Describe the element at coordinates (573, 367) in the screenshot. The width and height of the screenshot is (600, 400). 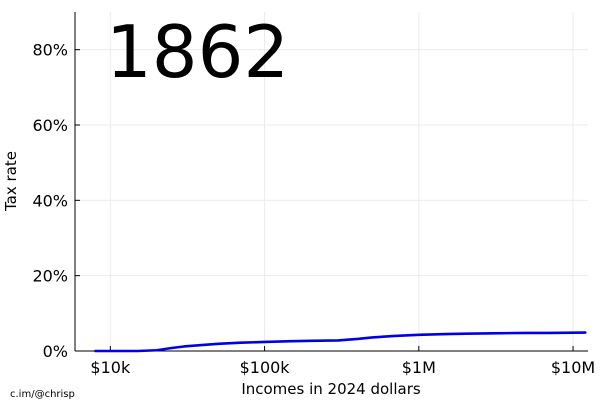
I see `x-tick-label: $10M` at that location.